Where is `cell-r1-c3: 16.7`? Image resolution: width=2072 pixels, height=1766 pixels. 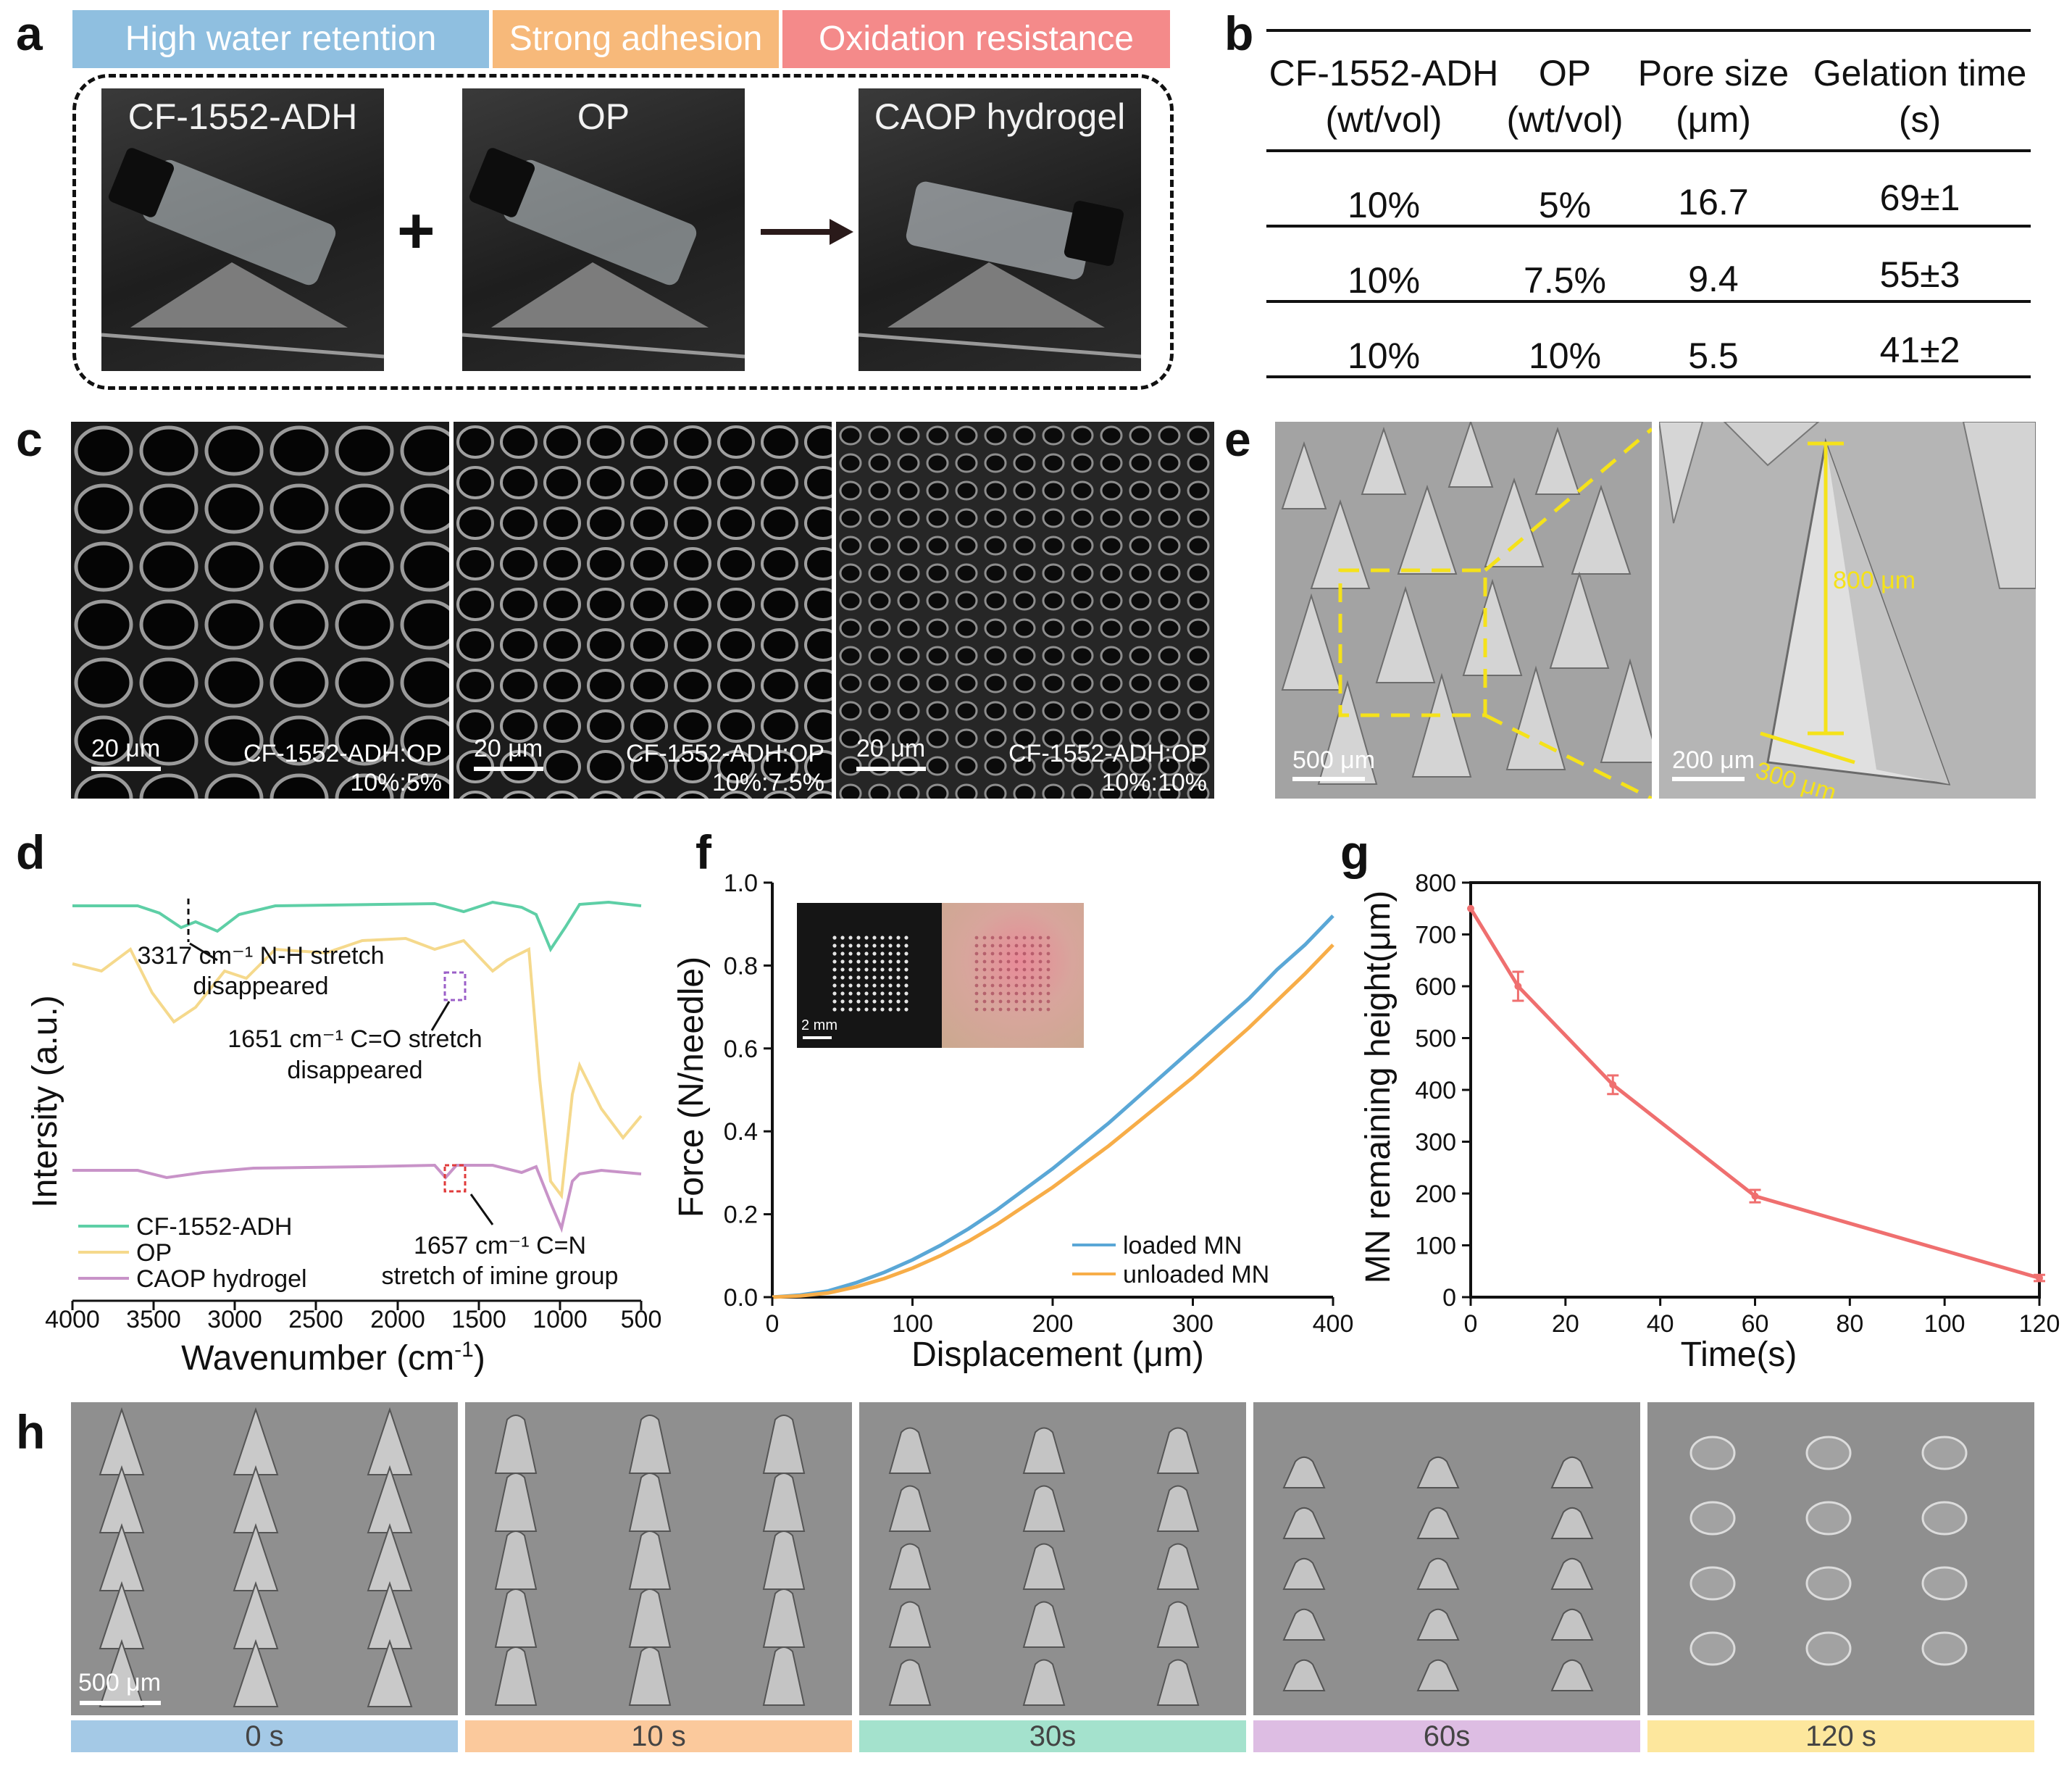 cell-r1-c3: 16.7 is located at coordinates (1713, 202).